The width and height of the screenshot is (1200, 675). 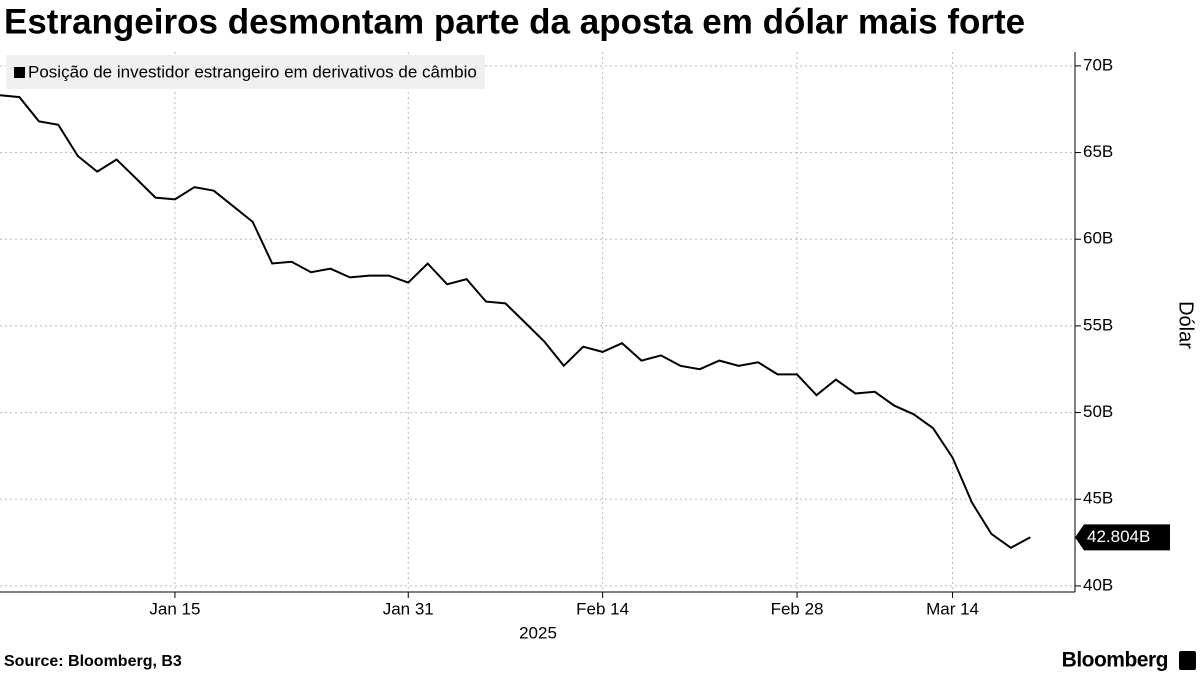 What do you see at coordinates (1098, 411) in the screenshot?
I see `y-tick-label: 50B` at bounding box center [1098, 411].